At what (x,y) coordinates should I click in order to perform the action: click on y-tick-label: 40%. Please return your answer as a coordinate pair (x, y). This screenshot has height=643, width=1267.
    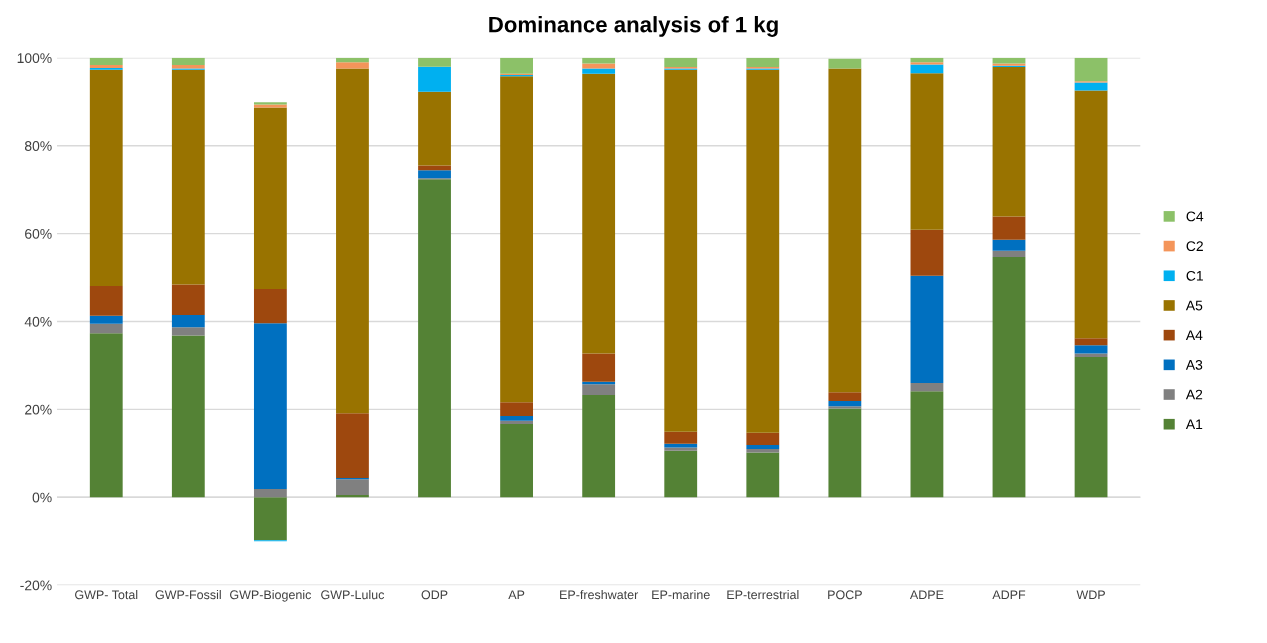
    Looking at the image, I should click on (38, 321).